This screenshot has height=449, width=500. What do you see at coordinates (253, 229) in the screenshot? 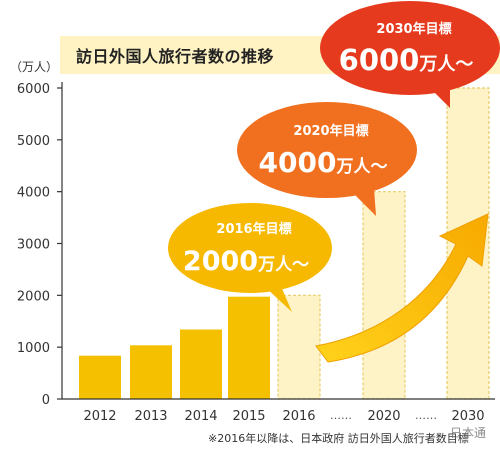
I see `callout-title: 2016年目標` at bounding box center [253, 229].